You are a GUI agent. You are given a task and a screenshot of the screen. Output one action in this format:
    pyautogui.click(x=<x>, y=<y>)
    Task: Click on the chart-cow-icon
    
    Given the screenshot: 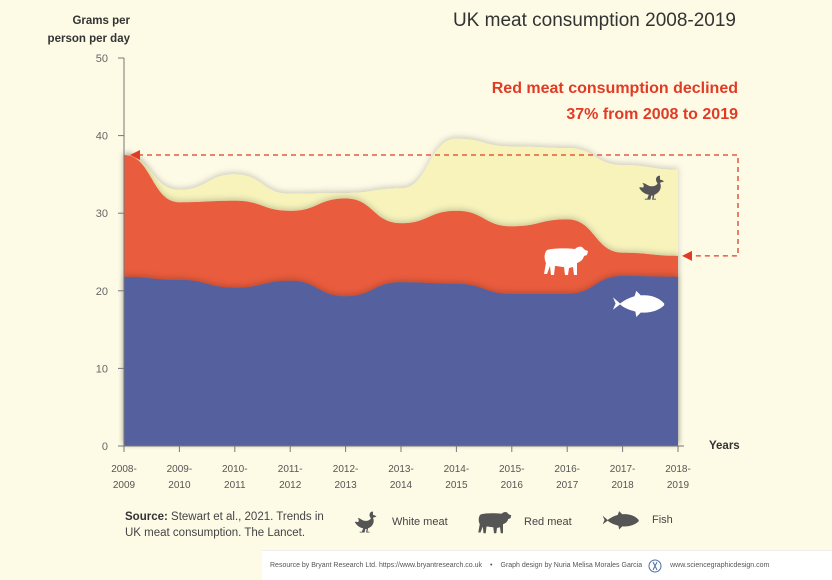 What is the action you would take?
    pyautogui.click(x=566, y=260)
    